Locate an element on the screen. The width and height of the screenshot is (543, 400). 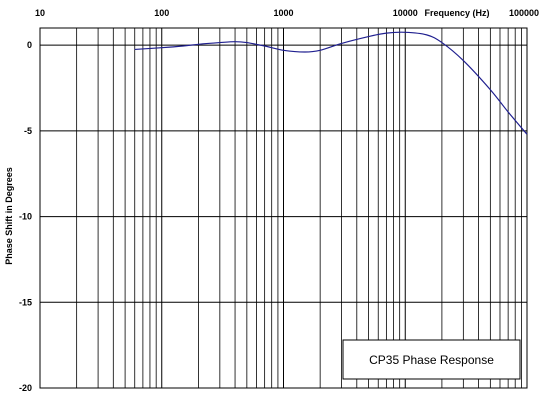
x-tick-label: 10000 is located at coordinates (405, 13).